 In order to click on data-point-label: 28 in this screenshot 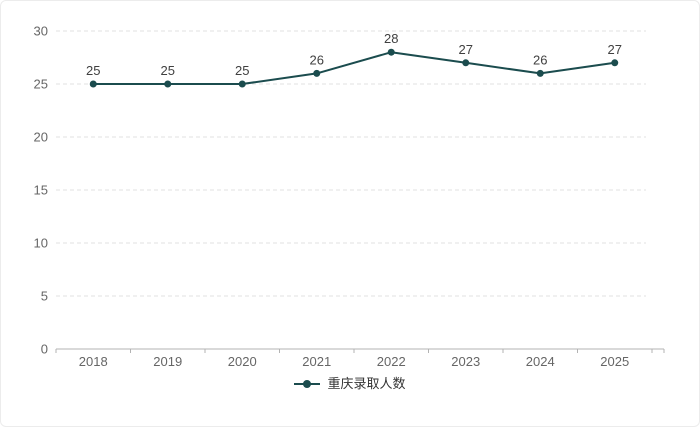, I will do `click(391, 38)`.